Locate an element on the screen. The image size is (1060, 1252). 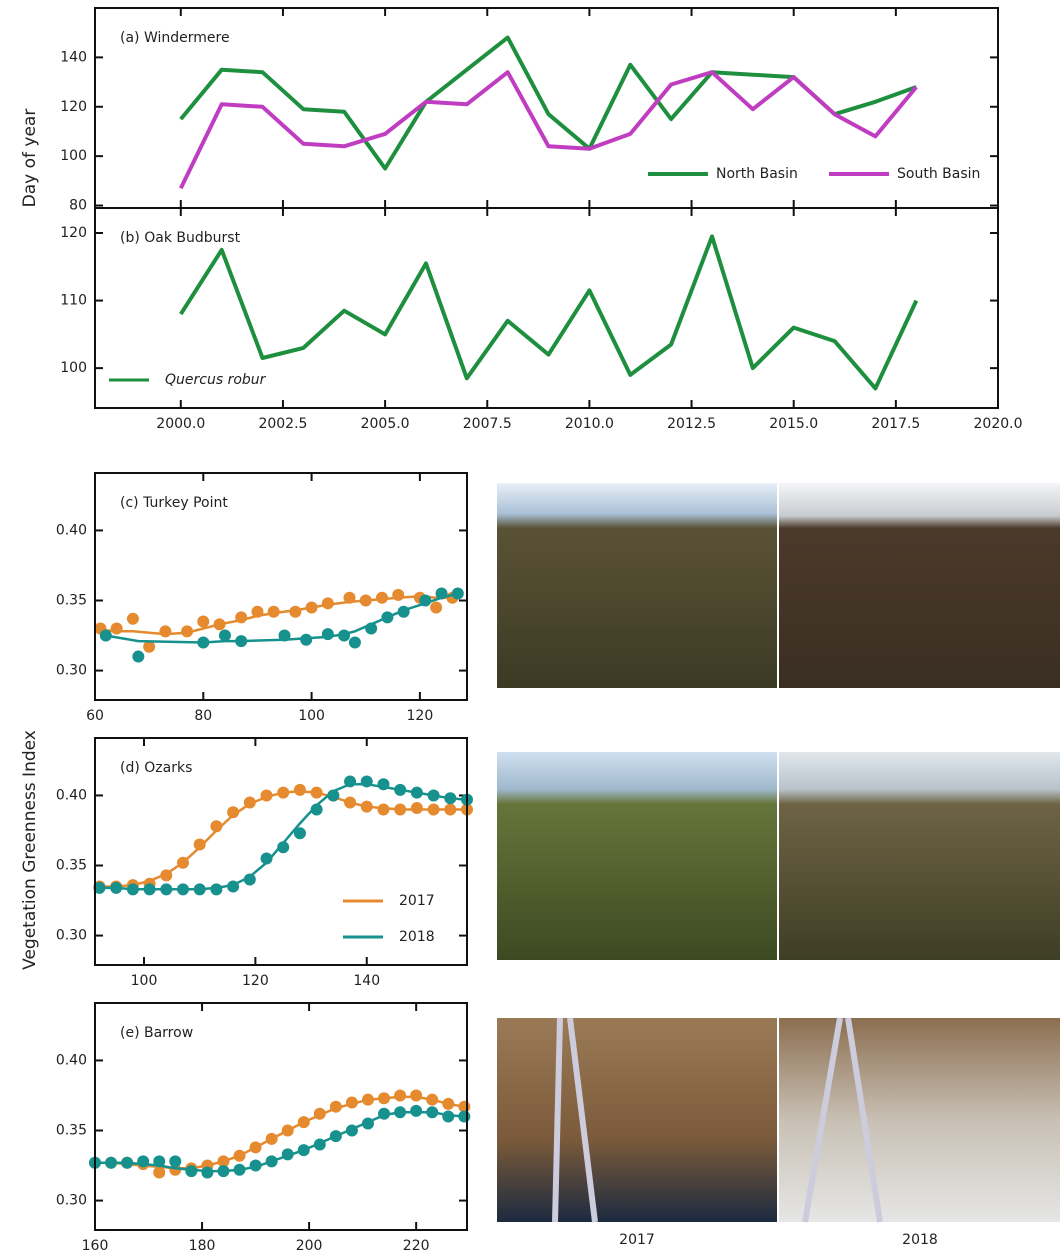
x-tick-label: 2015.0 is located at coordinates (793, 424).